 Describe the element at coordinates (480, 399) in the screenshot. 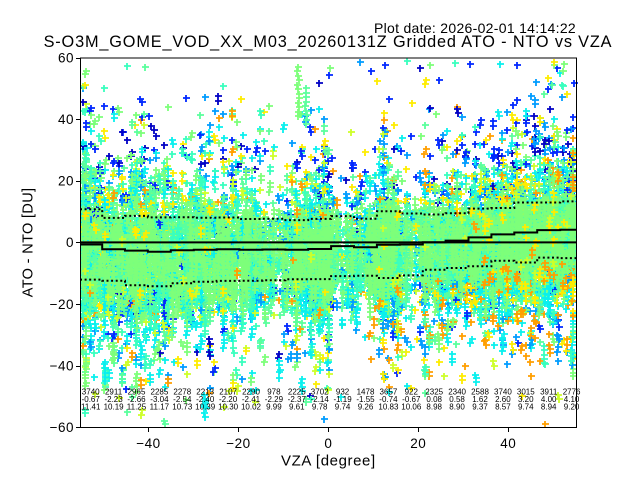

I see `svg-text: 1.62` at that location.